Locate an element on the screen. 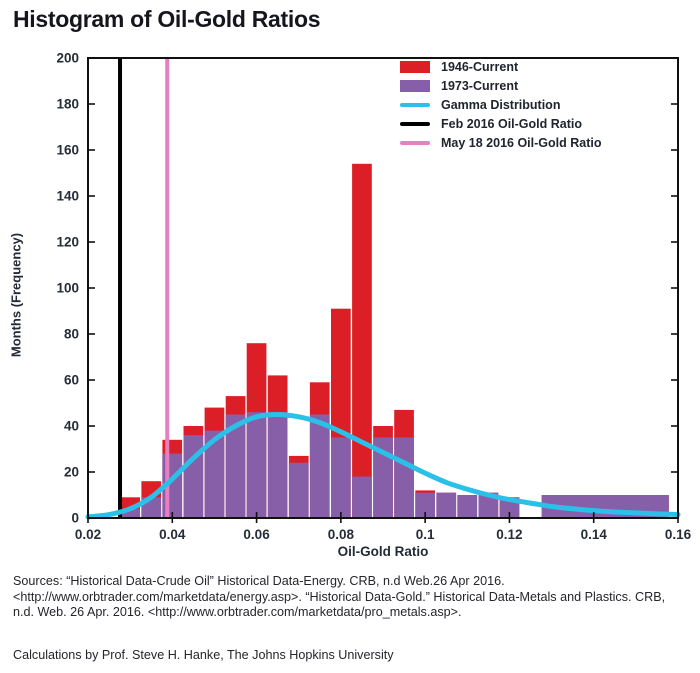  y-tick-label: 200 is located at coordinates (67, 58).